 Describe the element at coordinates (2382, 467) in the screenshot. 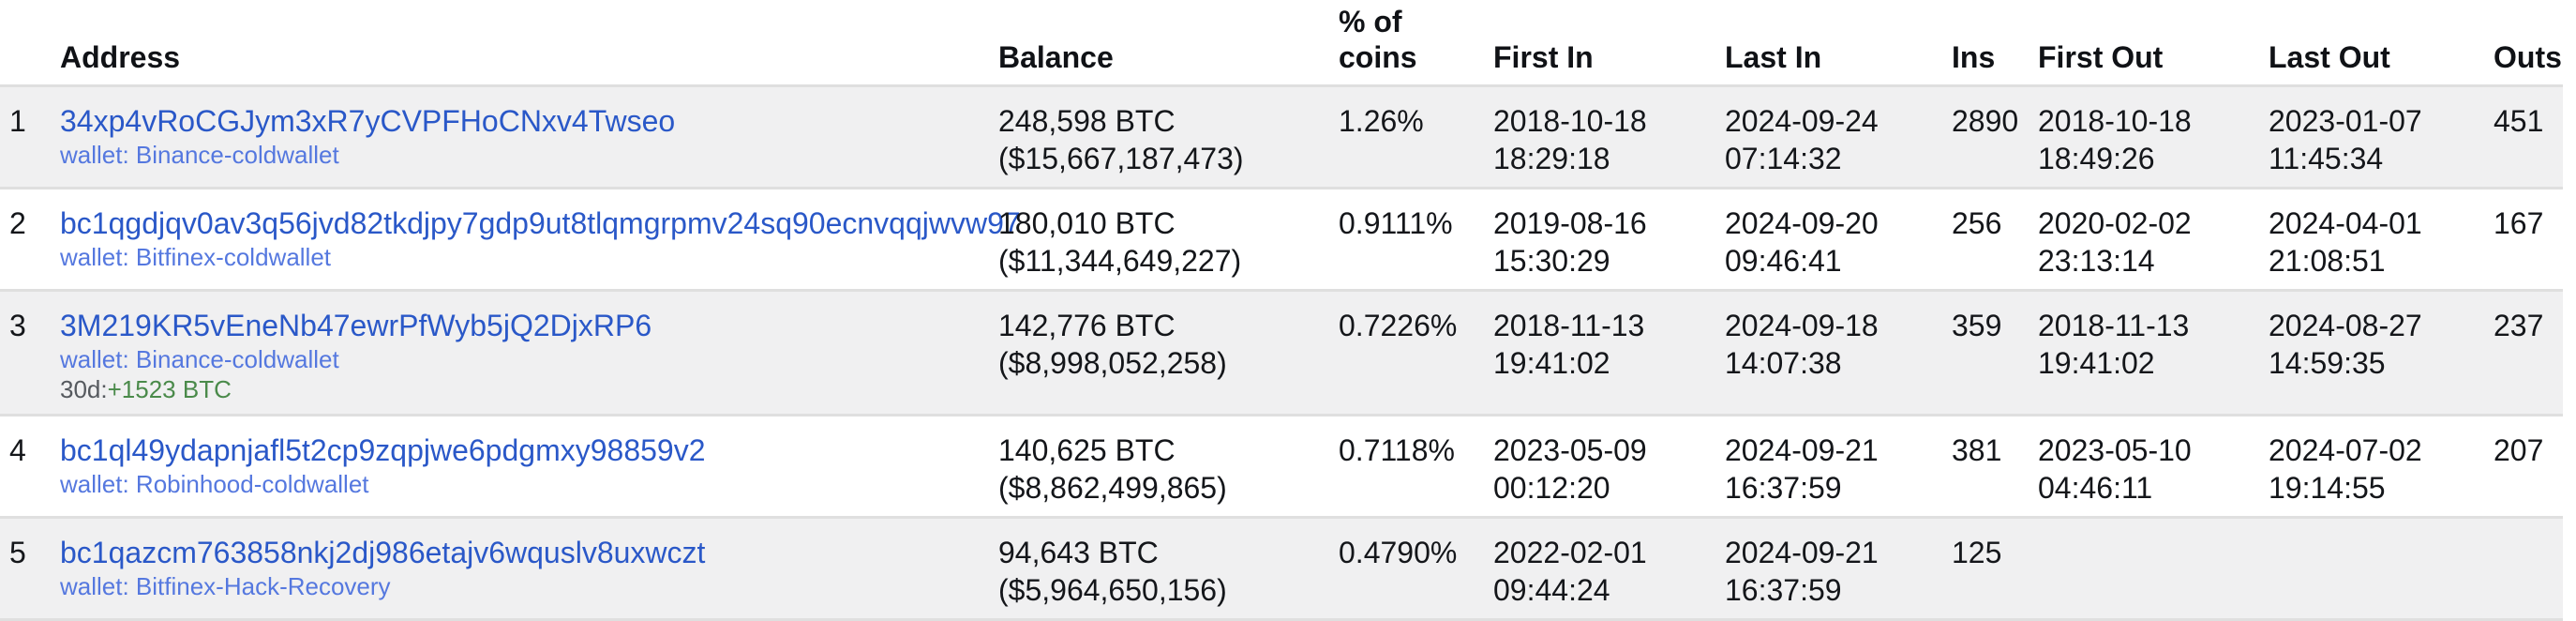

I see `last-out-cell: 2024-07-02 19:14:55` at that location.